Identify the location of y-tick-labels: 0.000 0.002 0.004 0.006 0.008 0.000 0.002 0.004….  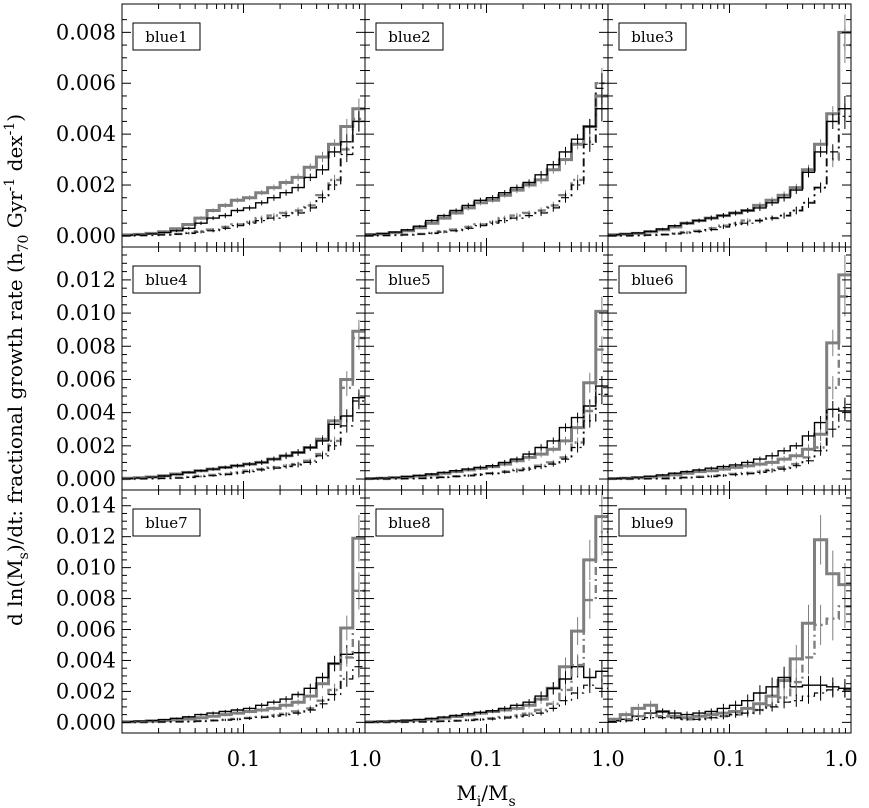
(86, 377).